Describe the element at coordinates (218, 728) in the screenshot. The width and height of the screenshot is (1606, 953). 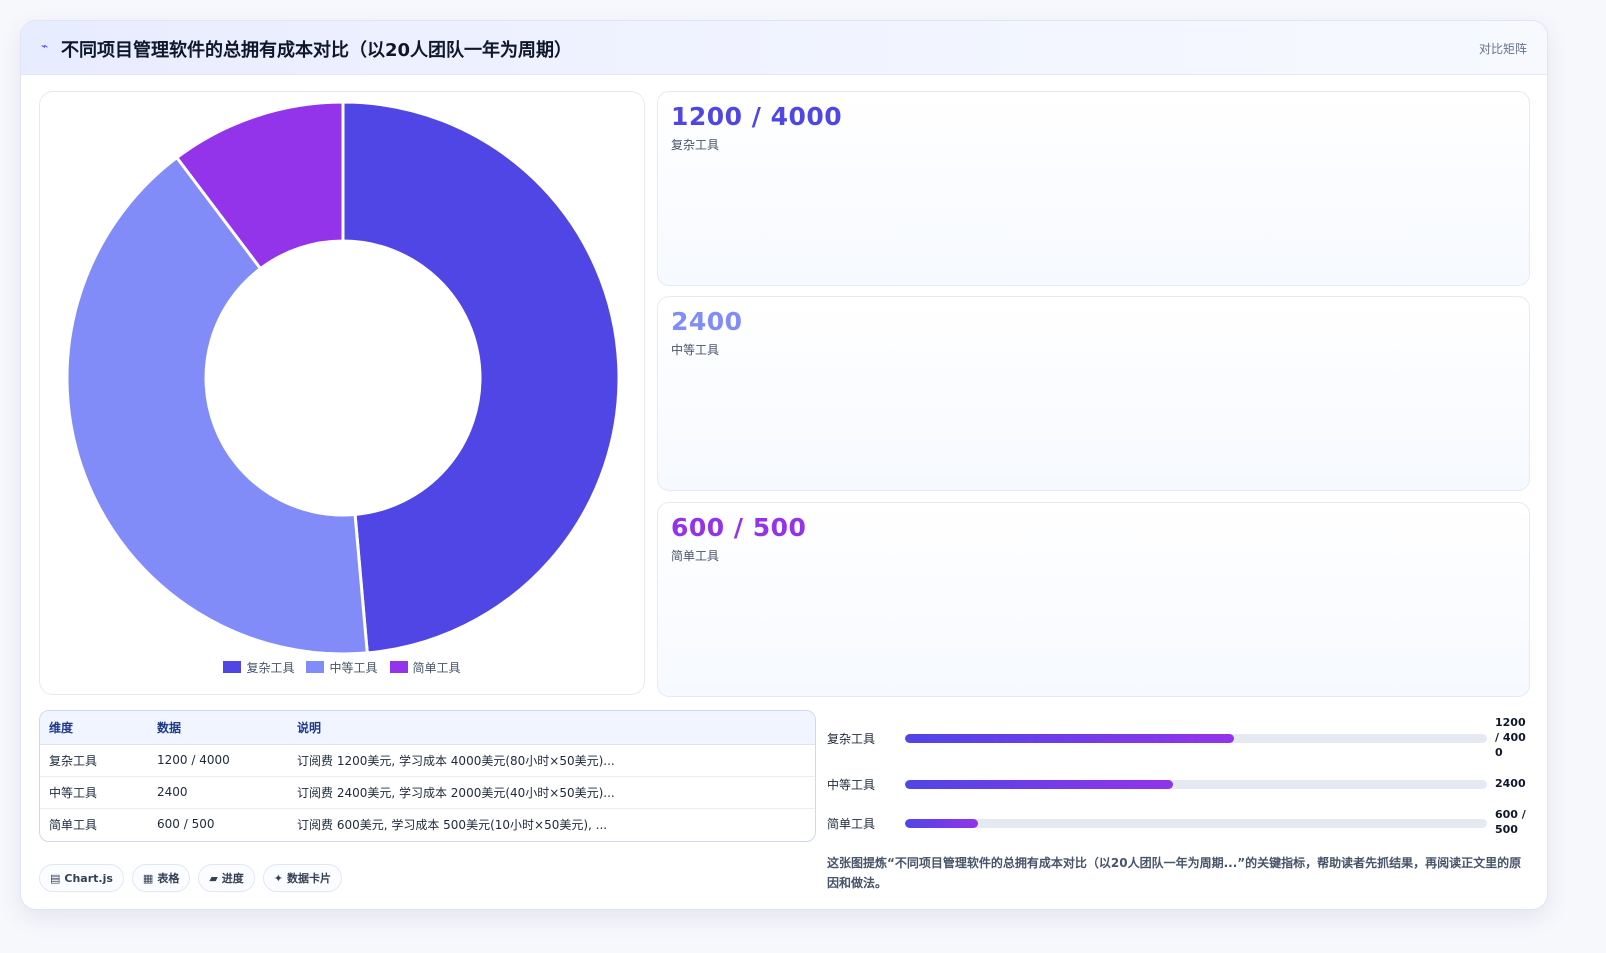
I see `table-header-data: 数据` at that location.